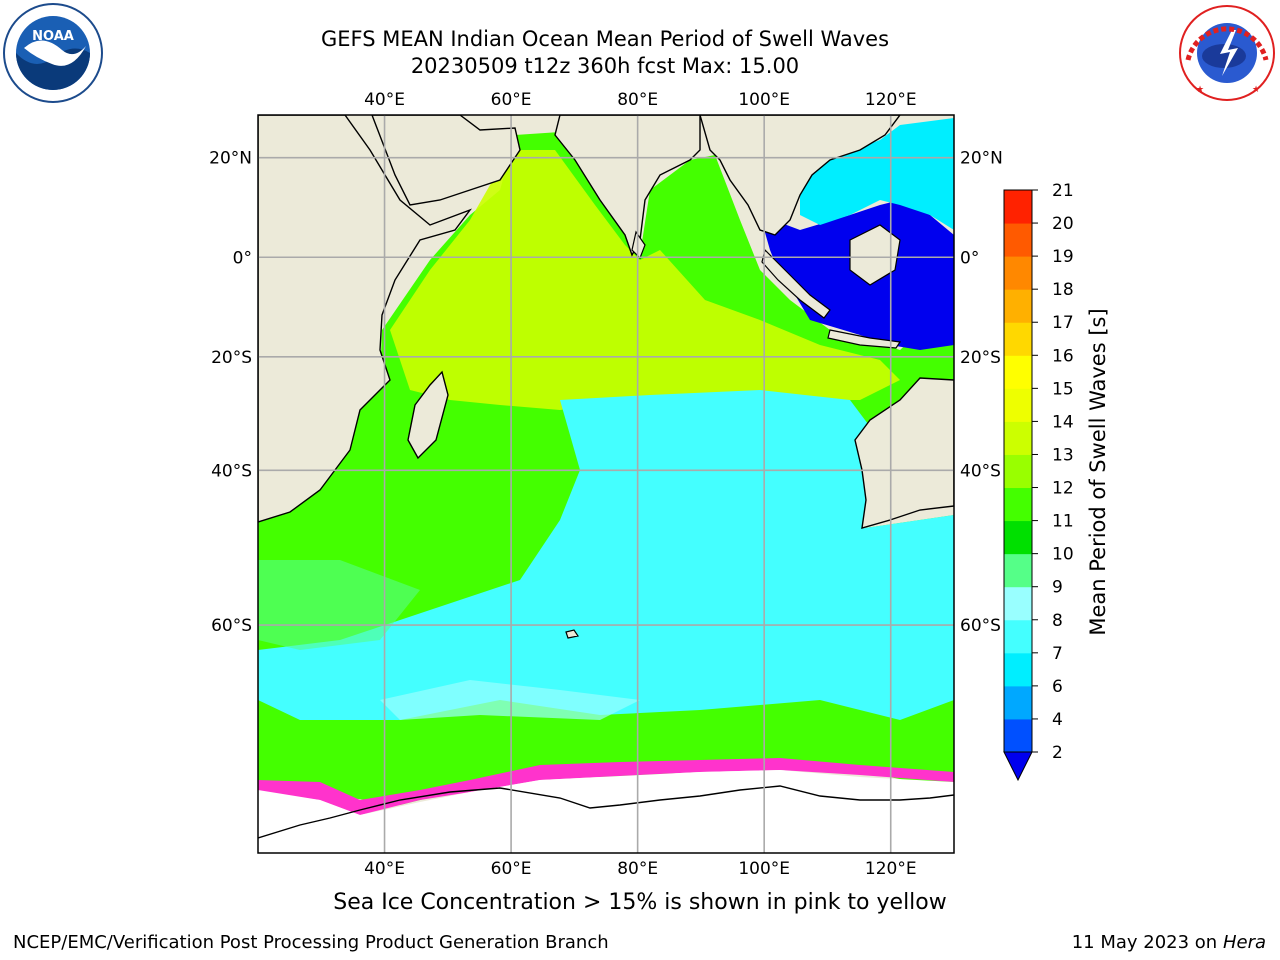 Image resolution: width=1280 pixels, height=960 pixels. What do you see at coordinates (1063, 555) in the screenshot?
I see `colorbar-tick-label: 10` at bounding box center [1063, 555].